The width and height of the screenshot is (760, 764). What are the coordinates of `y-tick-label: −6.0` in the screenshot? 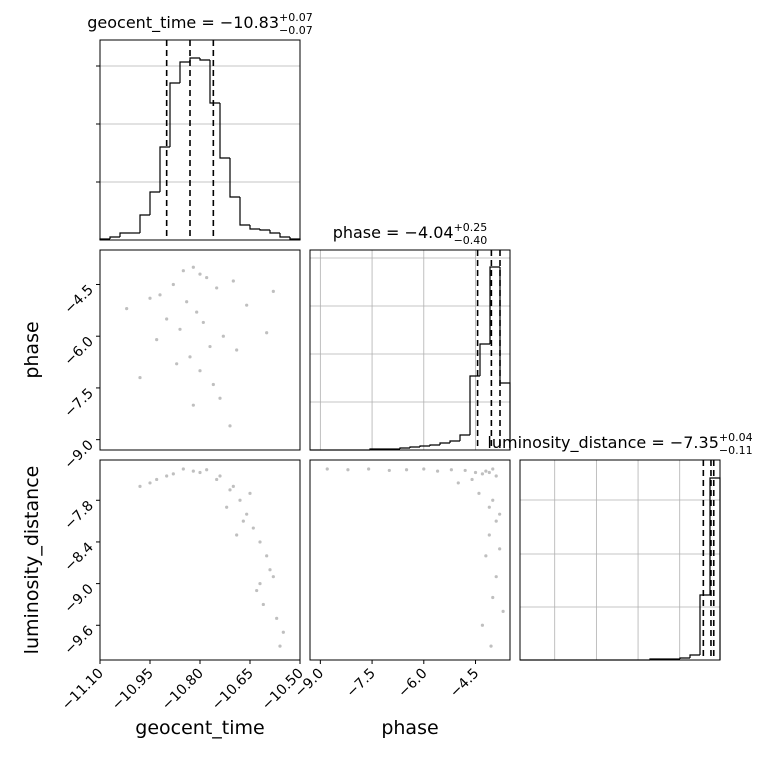 It's located at (78, 351).